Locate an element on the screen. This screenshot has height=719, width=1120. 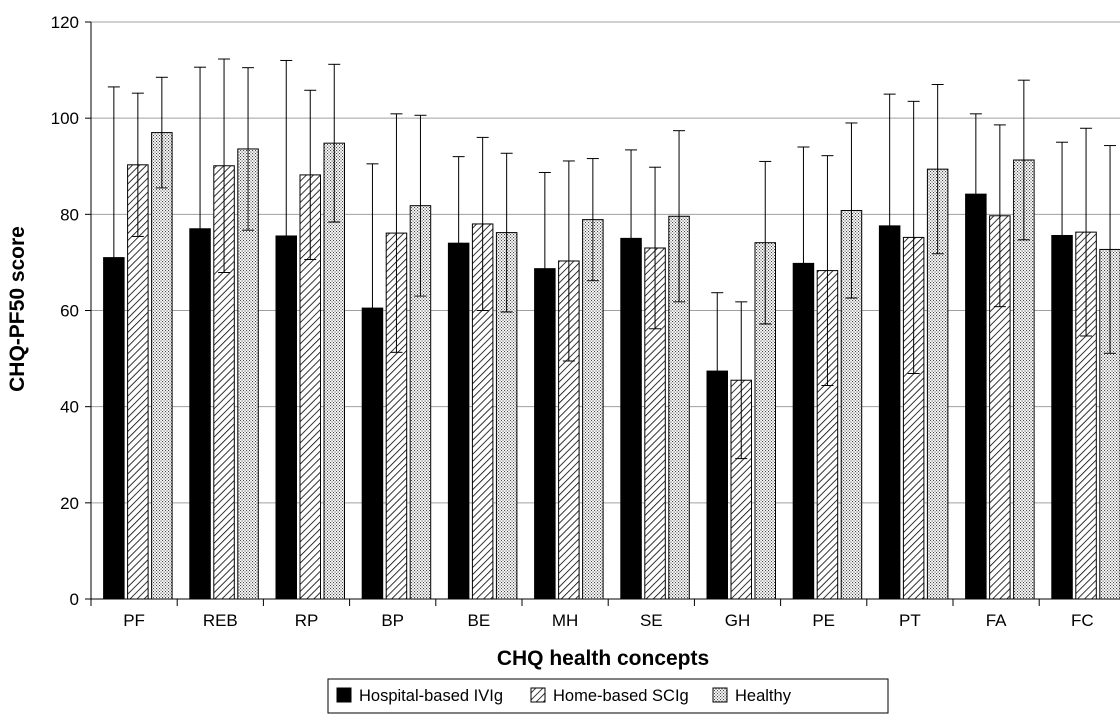
x-tick-label: PE is located at coordinates (823, 620).